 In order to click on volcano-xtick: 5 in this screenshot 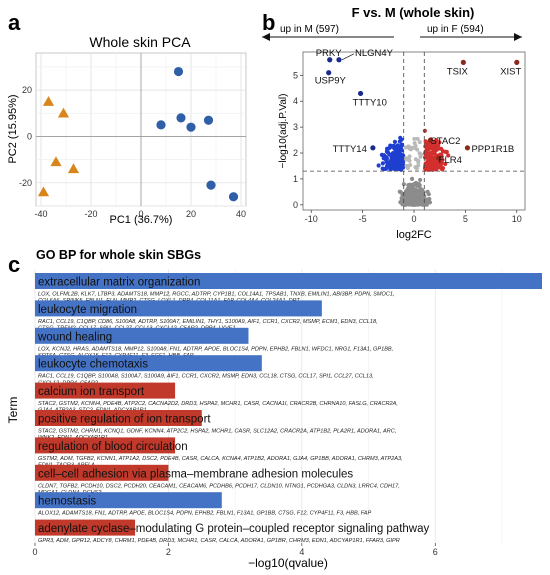, I will do `click(465, 219)`.